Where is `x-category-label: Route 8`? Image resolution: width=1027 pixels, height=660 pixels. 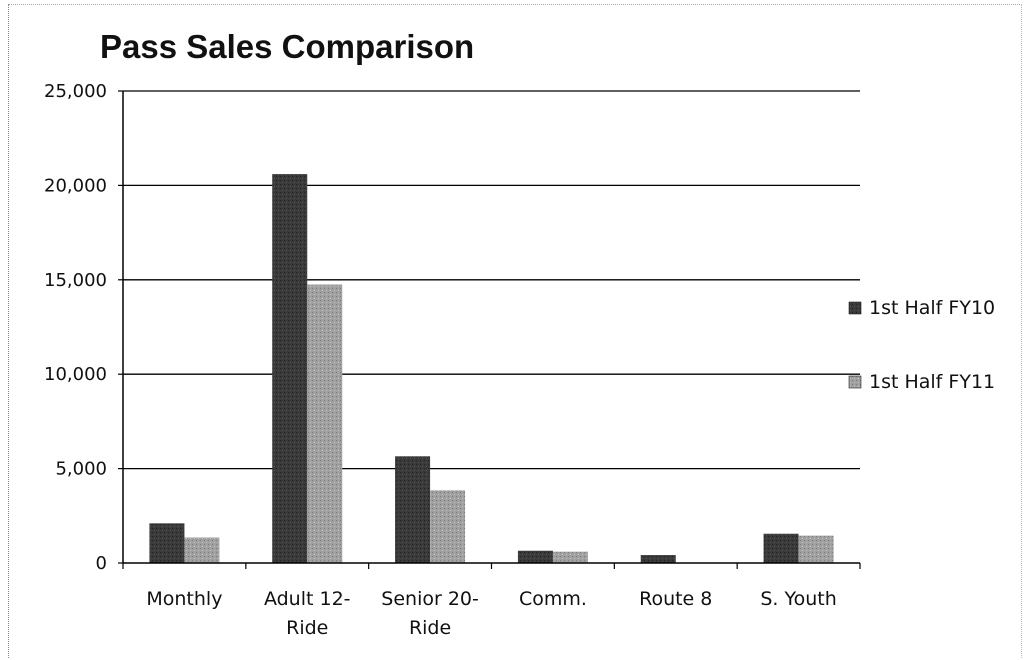
x-category-label: Route 8 is located at coordinates (675, 599).